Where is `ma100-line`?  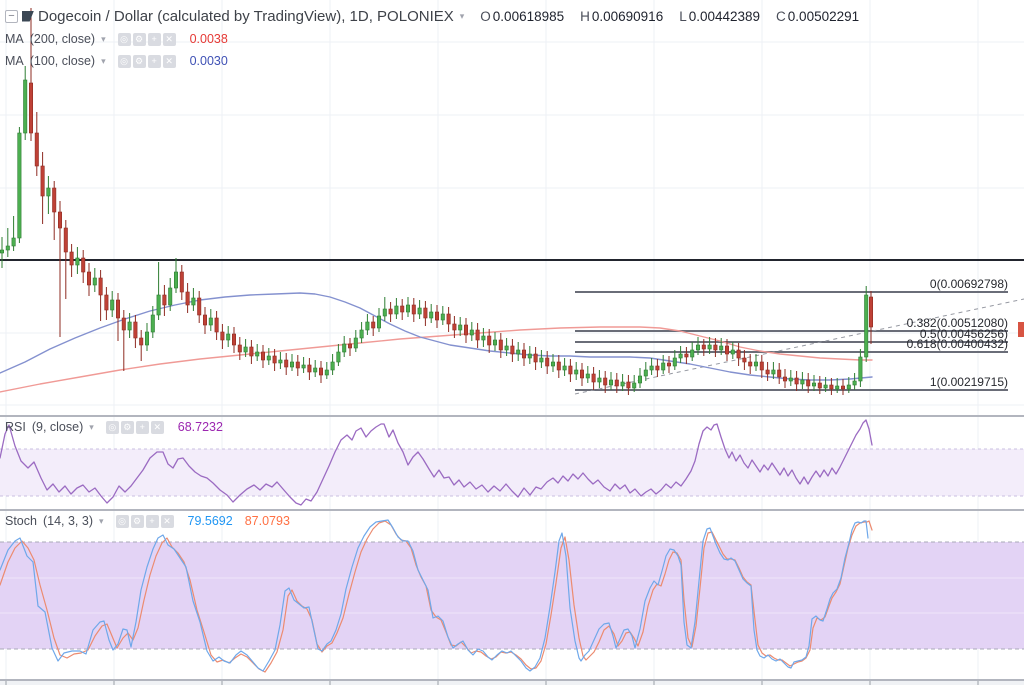
ma100-line is located at coordinates (436, 336).